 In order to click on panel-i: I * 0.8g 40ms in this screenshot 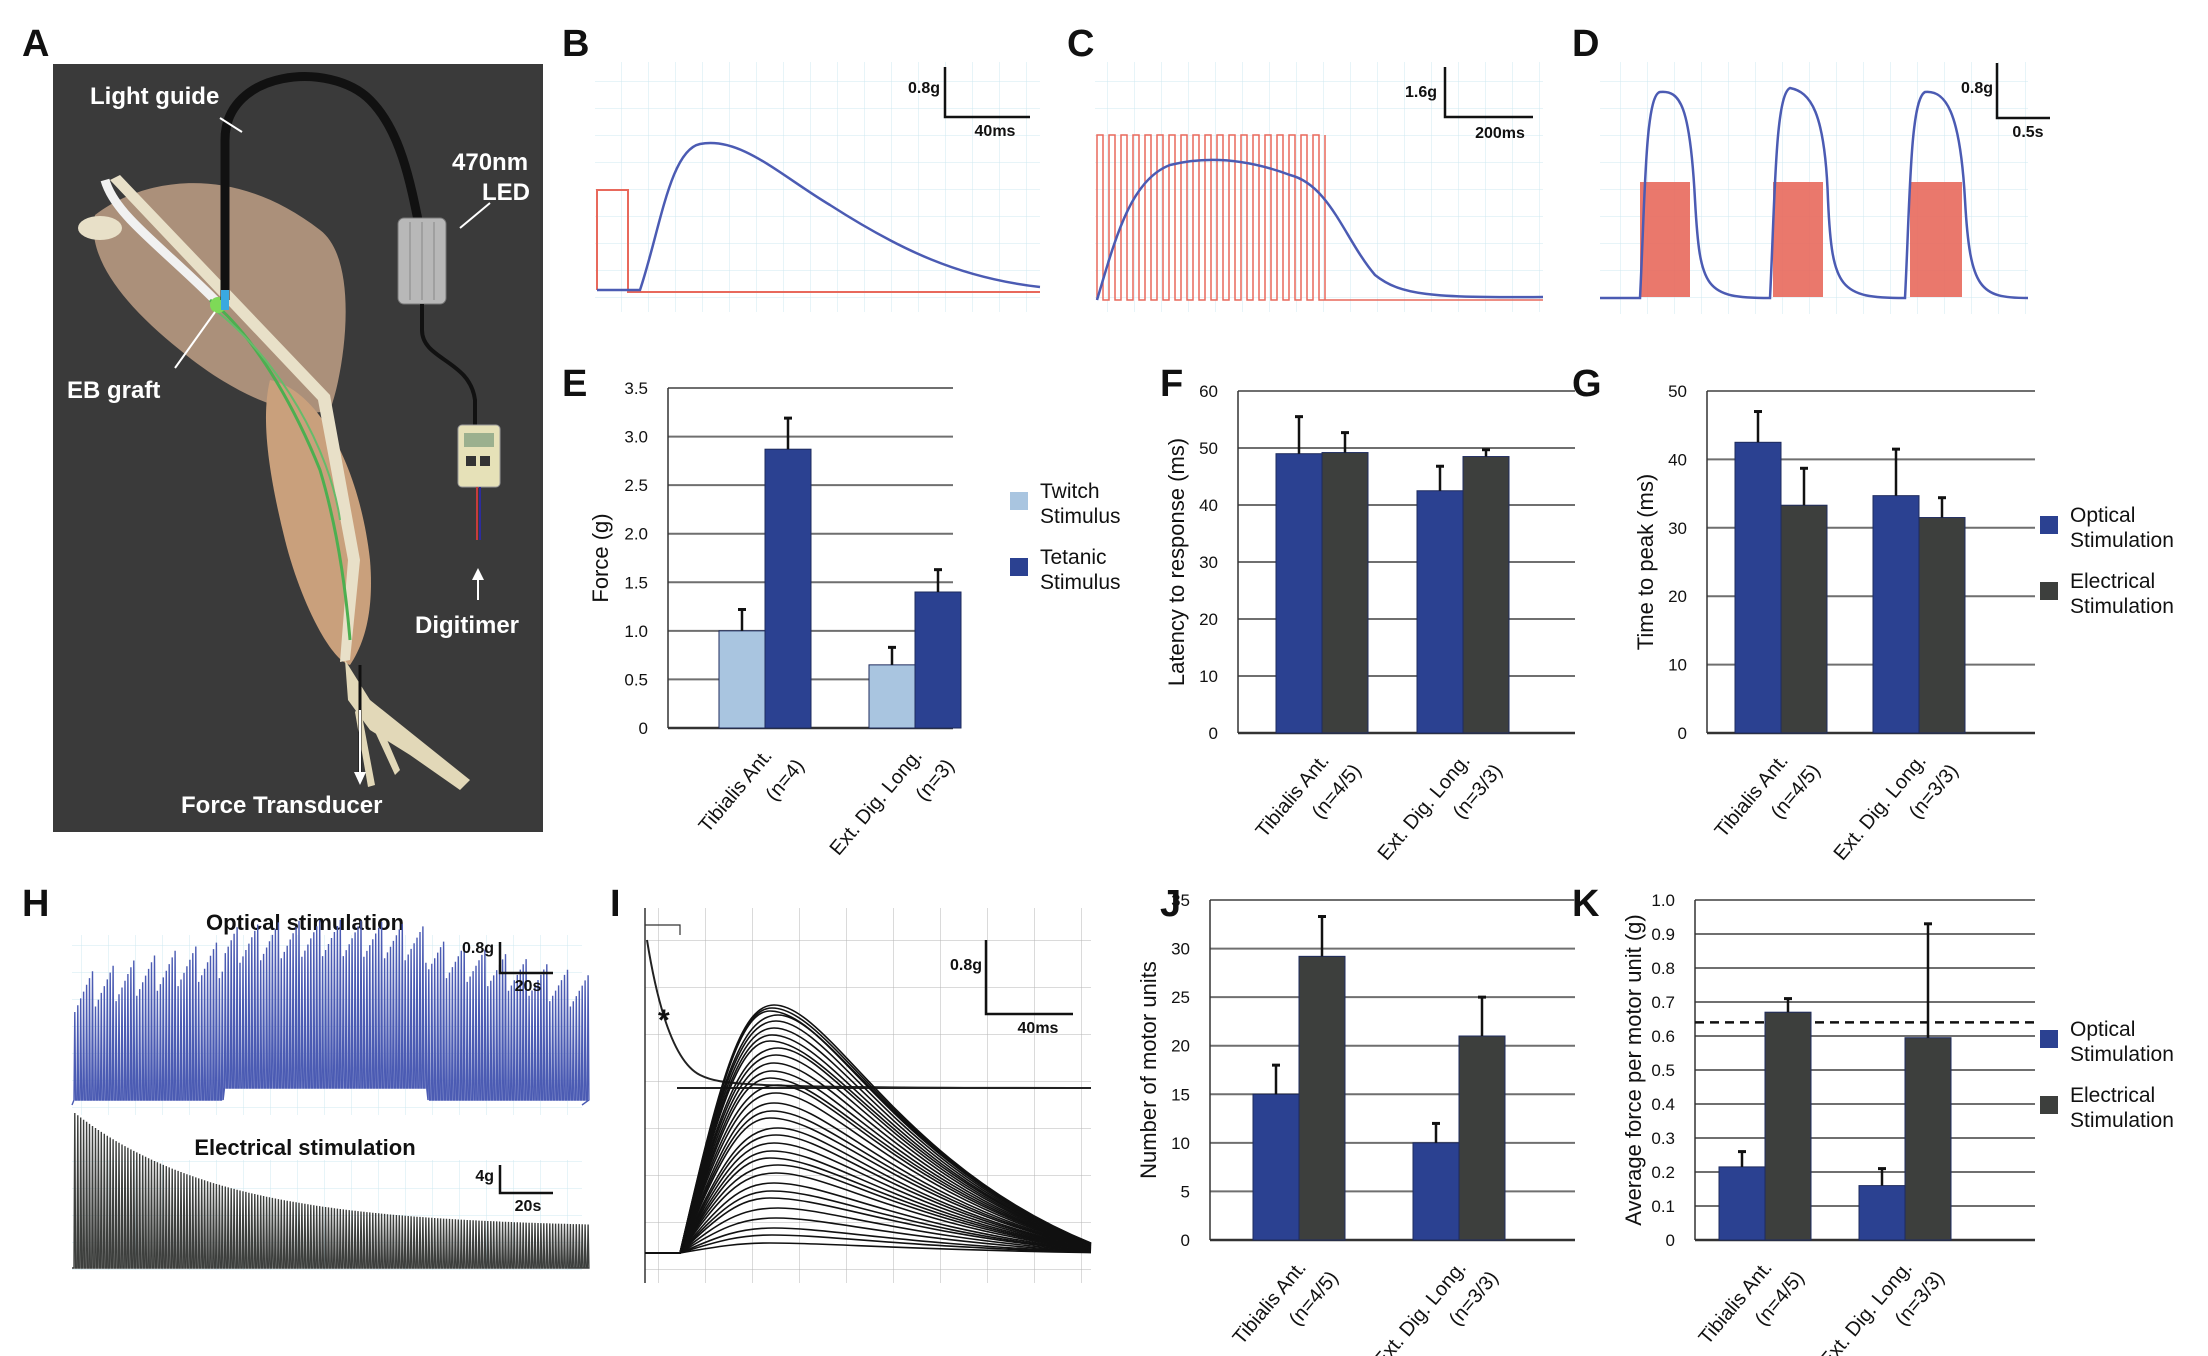, I will do `click(851, 1083)`.